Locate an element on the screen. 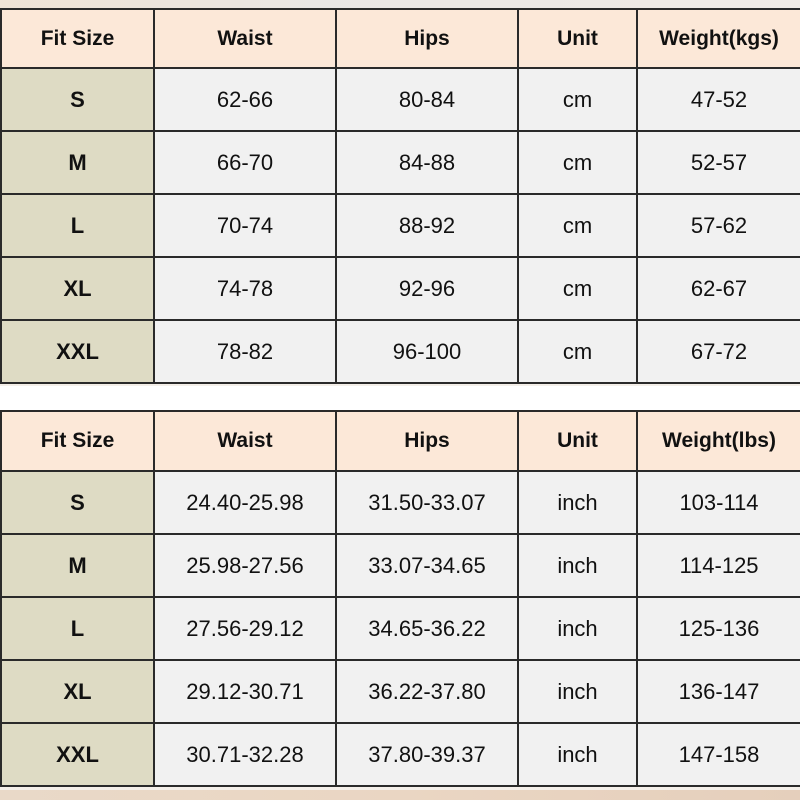  table-row: M 66-70 84-88 cm 52-57 is located at coordinates (400, 162).